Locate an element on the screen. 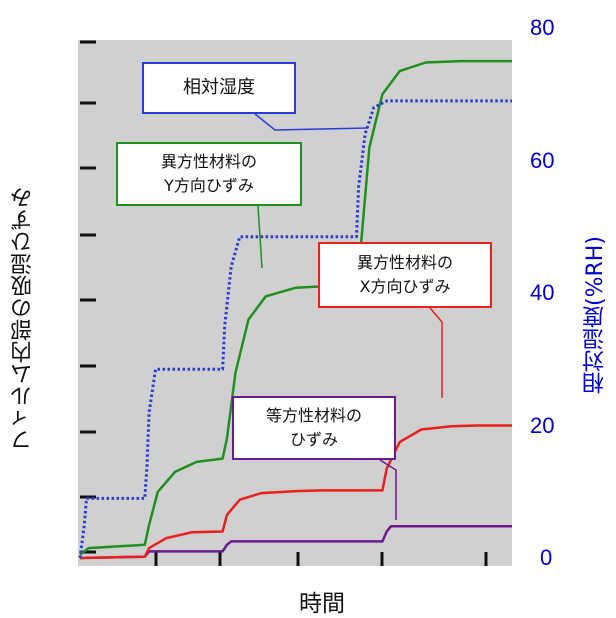 Image resolution: width=616 pixels, height=618 pixels. callout-iso-line1: 等方性材料の is located at coordinates (313, 415).